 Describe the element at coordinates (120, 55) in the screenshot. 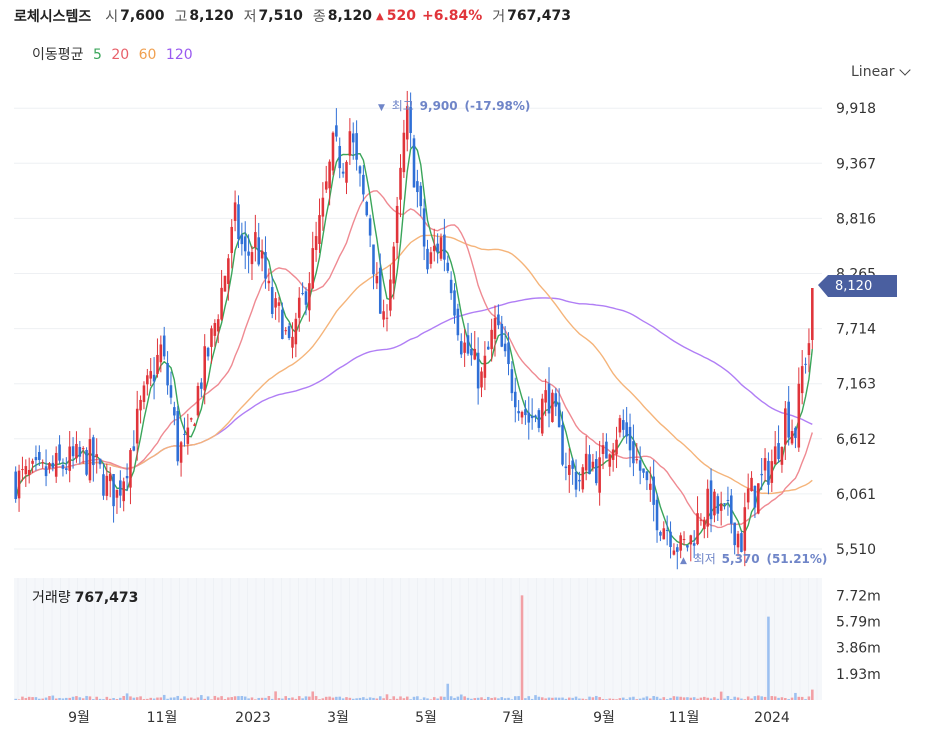

I see `ma-20: 20` at that location.